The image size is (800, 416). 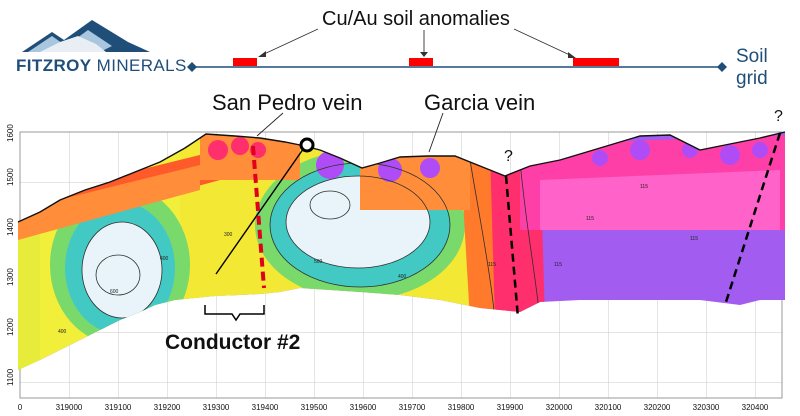 I want to click on san-pedro-pointer, so click(x=270, y=124).